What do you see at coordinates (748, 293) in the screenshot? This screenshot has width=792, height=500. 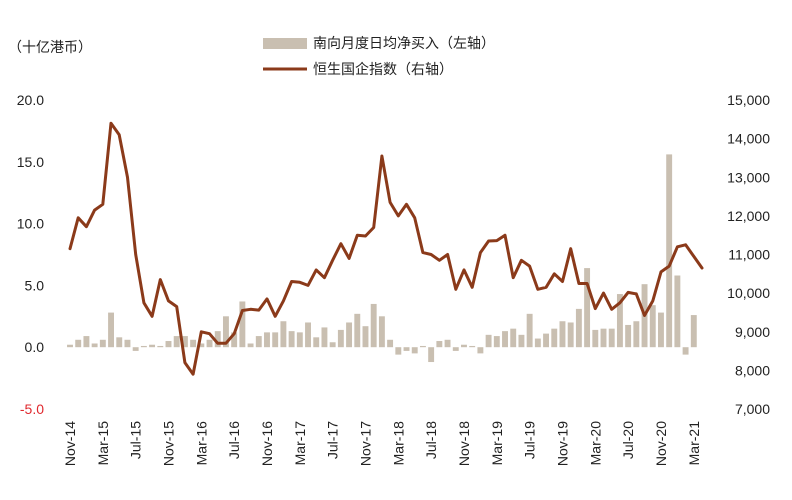 I see `y-right-tick-label: 10,000` at bounding box center [748, 293].